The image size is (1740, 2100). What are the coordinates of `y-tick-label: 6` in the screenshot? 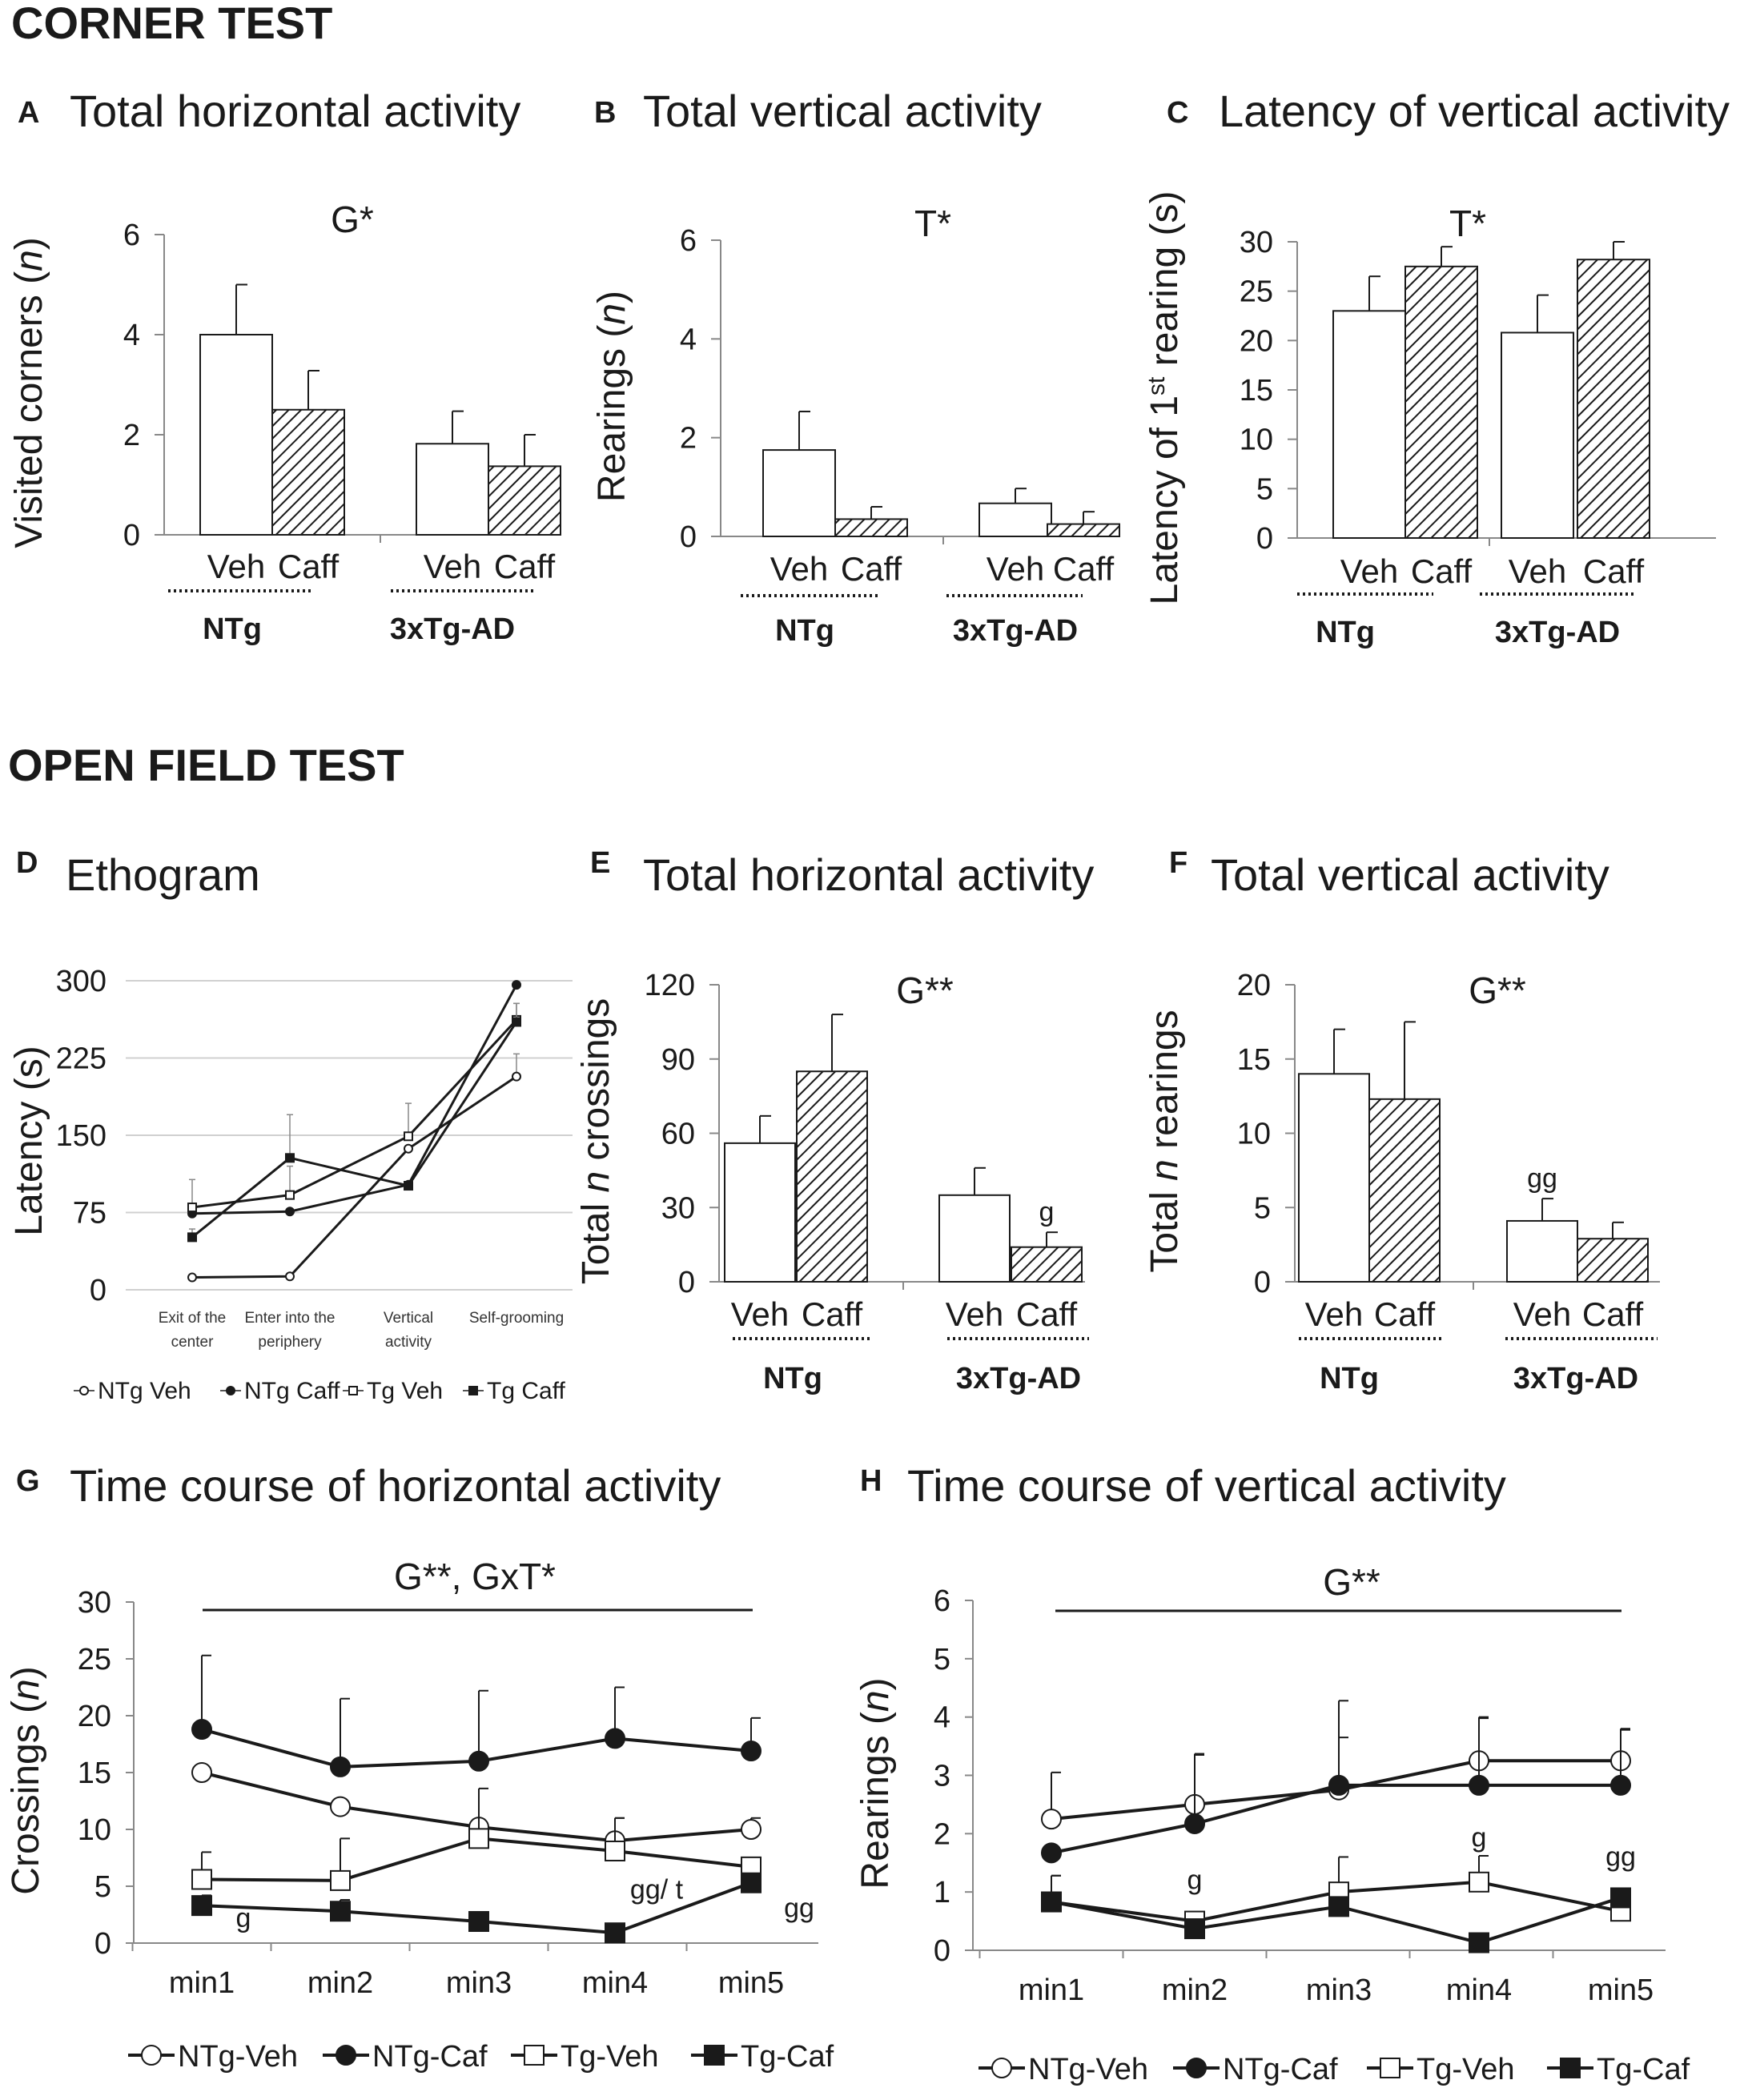 It's located at (131, 235).